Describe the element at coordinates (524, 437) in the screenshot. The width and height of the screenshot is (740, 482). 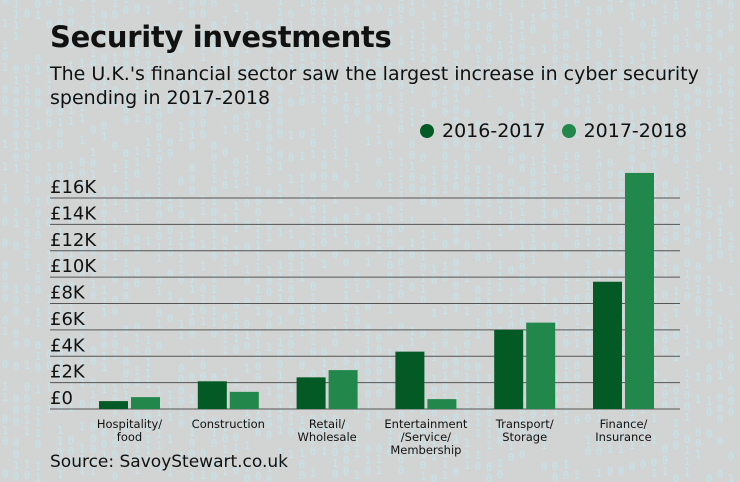
I see `x-tick-label: Storage` at that location.